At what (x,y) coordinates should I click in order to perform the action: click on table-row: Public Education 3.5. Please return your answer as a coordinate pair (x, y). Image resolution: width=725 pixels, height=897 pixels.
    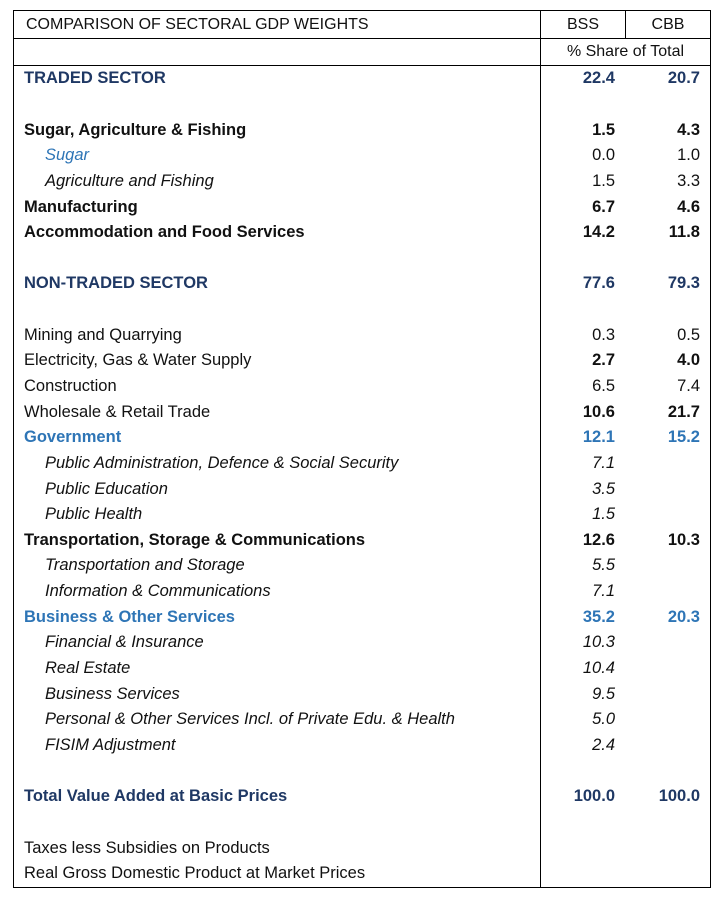
    Looking at the image, I should click on (362, 489).